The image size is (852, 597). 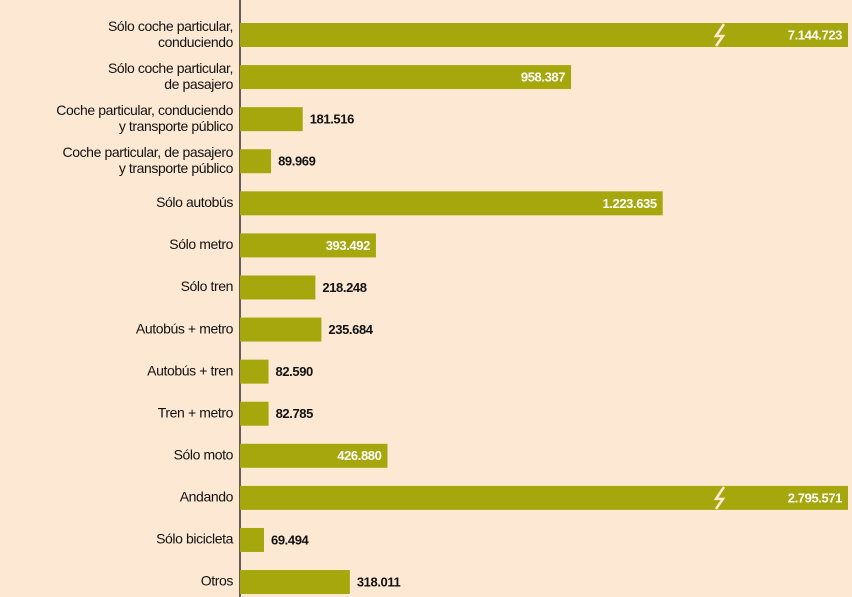 What do you see at coordinates (348, 245) in the screenshot?
I see `value-label: 393.492` at bounding box center [348, 245].